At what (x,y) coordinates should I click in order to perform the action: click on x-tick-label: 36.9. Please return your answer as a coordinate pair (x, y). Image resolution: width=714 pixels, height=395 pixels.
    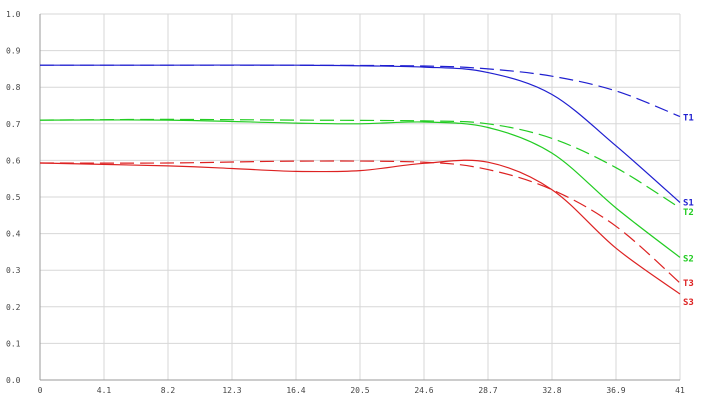
    Looking at the image, I should click on (615, 390).